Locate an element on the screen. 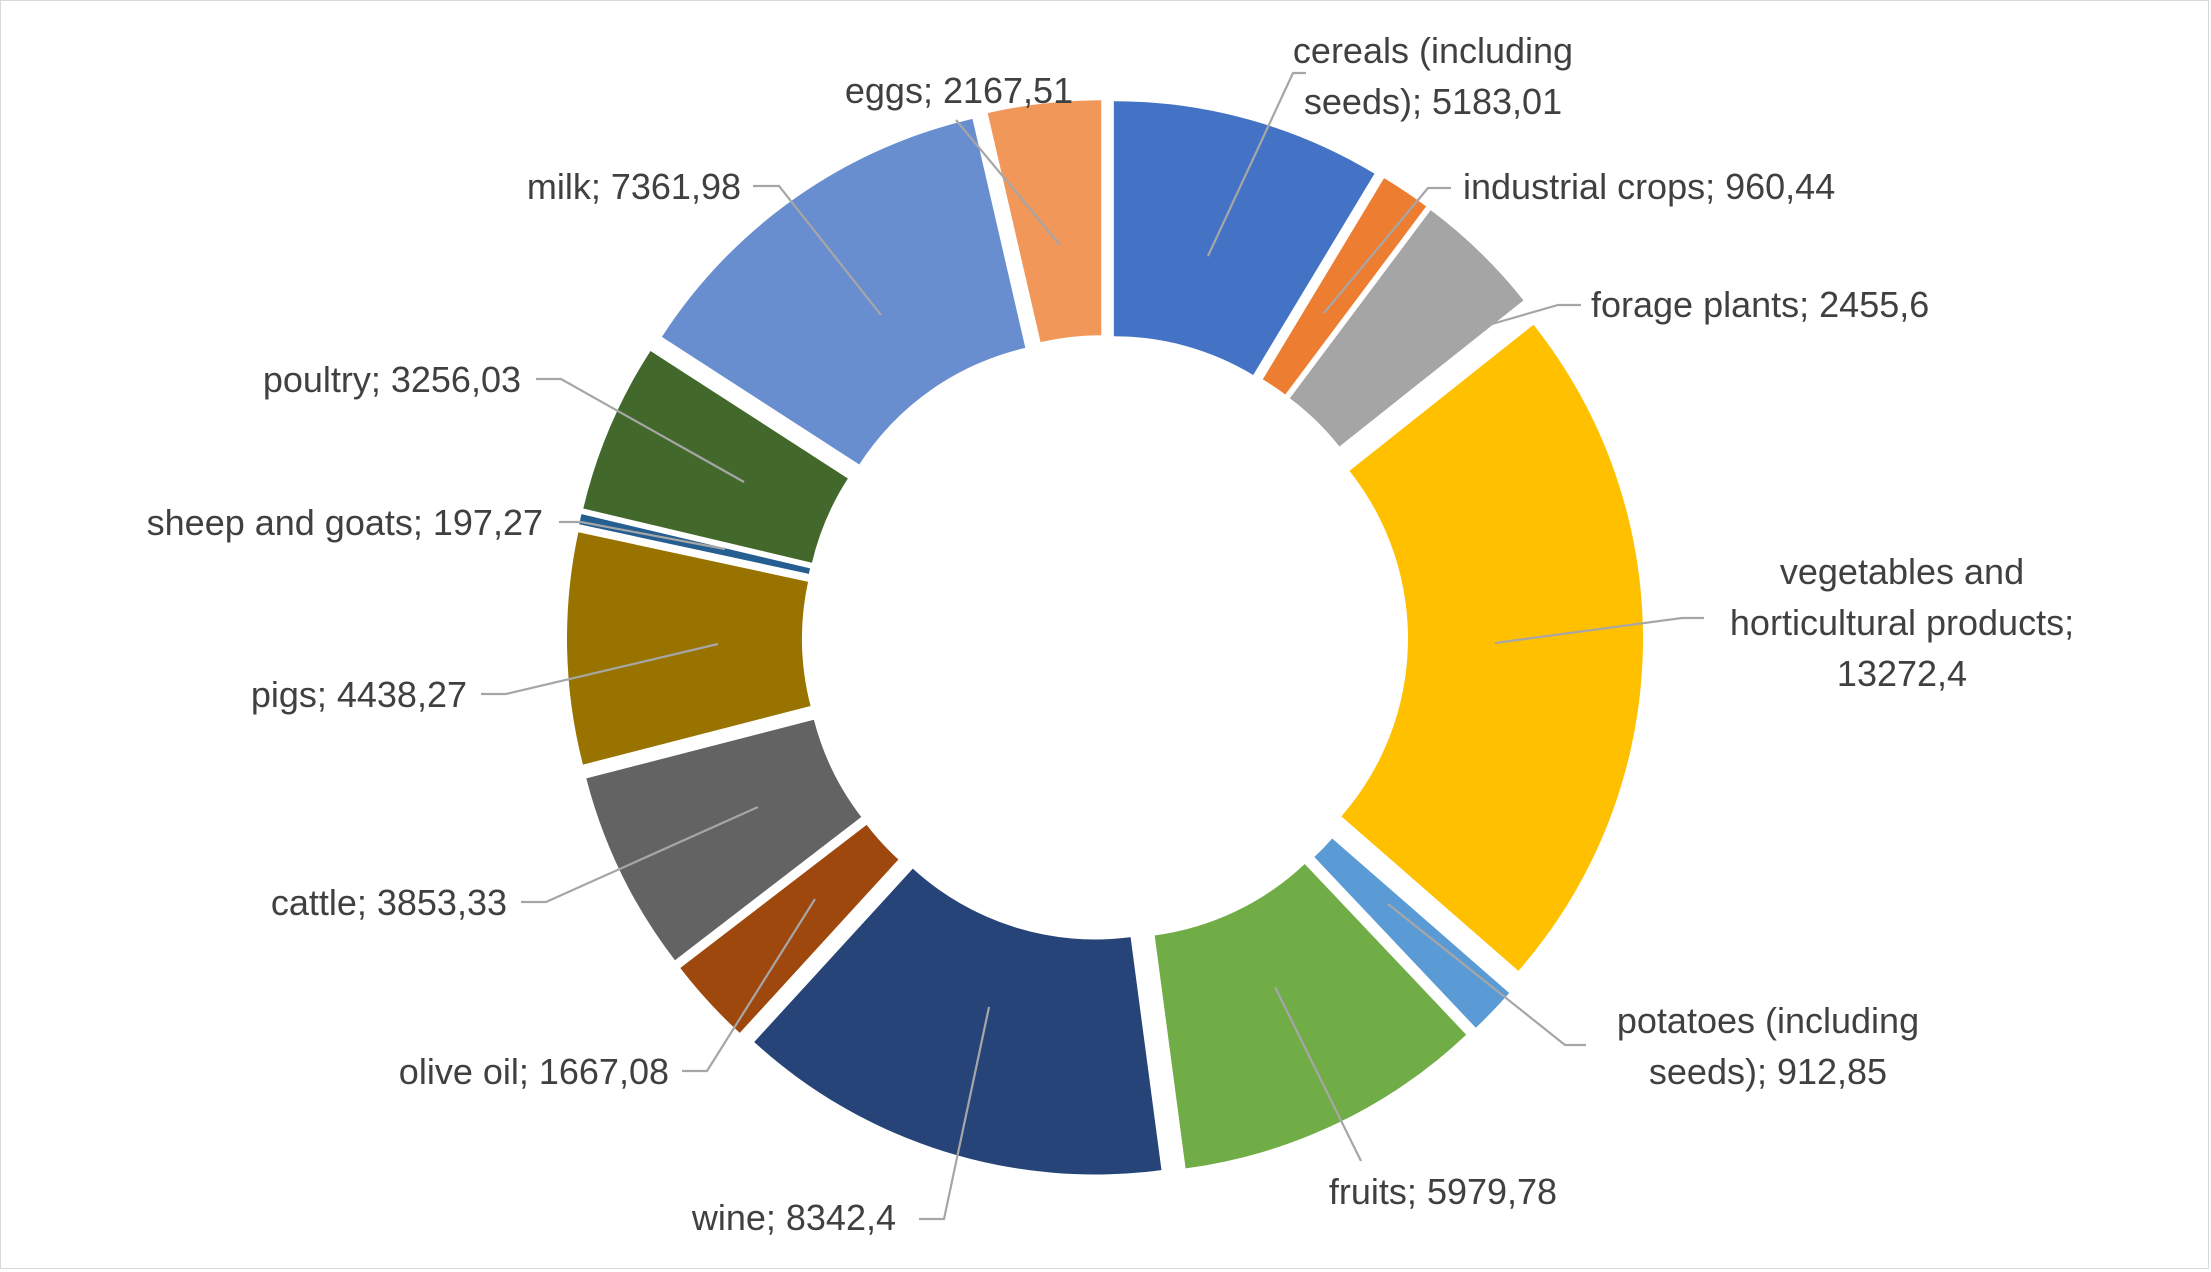 This screenshot has height=1272, width=2211. leader-line-eggs is located at coordinates (1008, 182).